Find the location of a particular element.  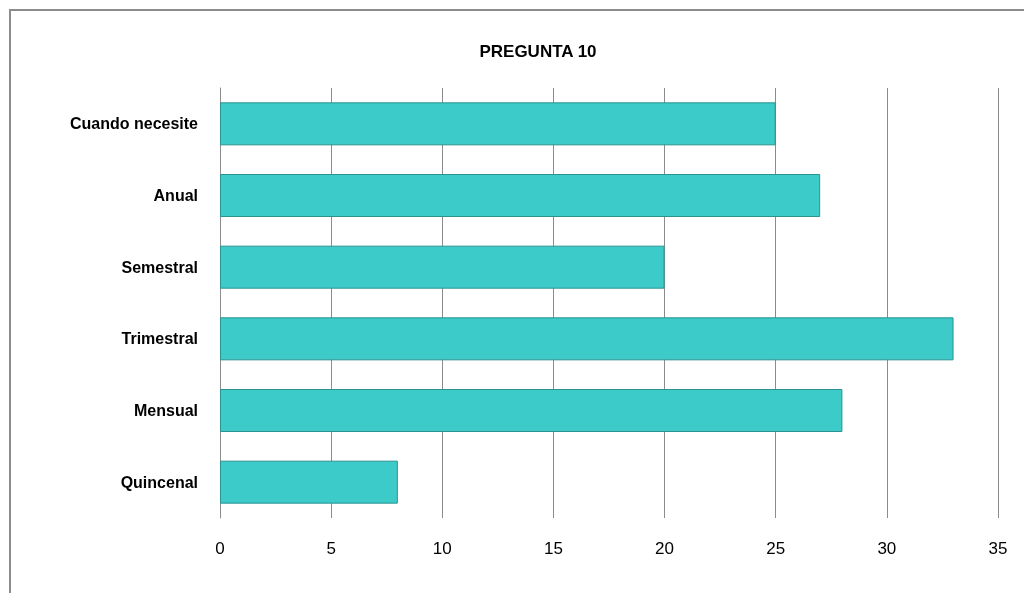

y-tick-label: Trimestral is located at coordinates (159, 339).